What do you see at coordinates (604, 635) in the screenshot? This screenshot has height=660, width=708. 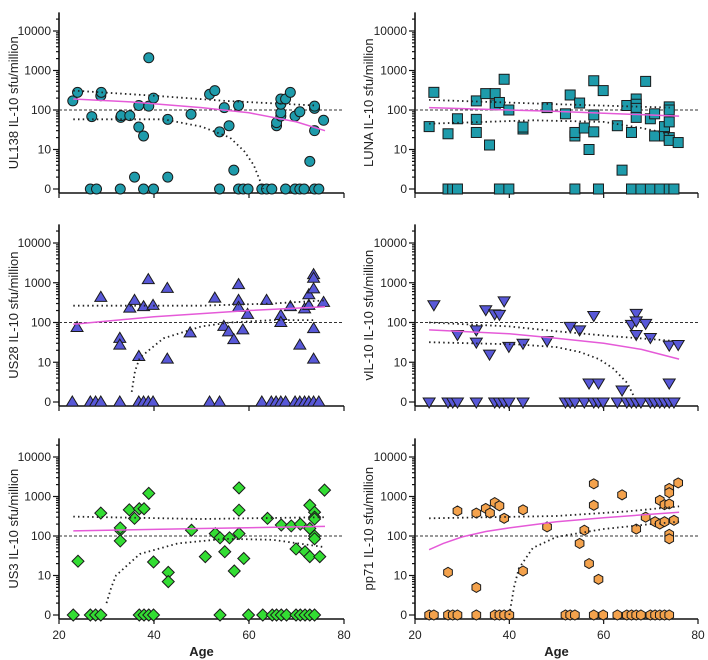 I see `x-tick-label: 60` at bounding box center [604, 635].